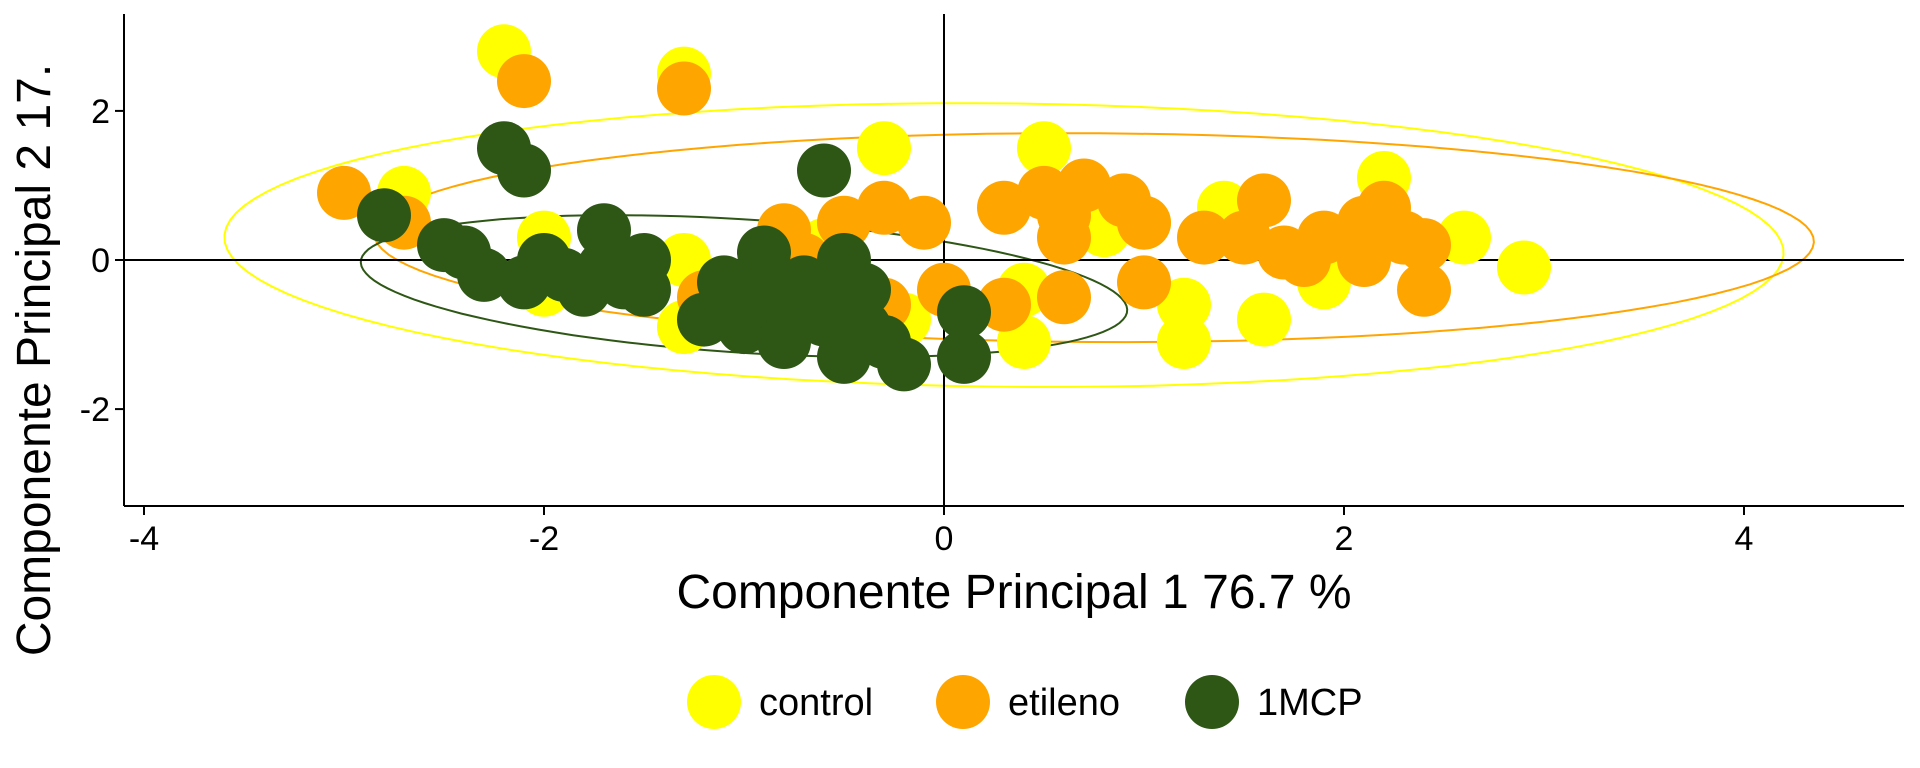  Describe the element at coordinates (944, 539) in the screenshot. I see `x-tick-label: 0` at that location.